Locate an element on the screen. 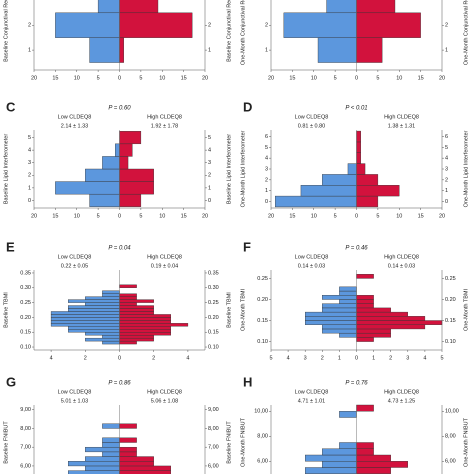 The width and height of the screenshot is (474, 474). y-axis-label: One-Month Lipid Interferometer is located at coordinates (243, 168).